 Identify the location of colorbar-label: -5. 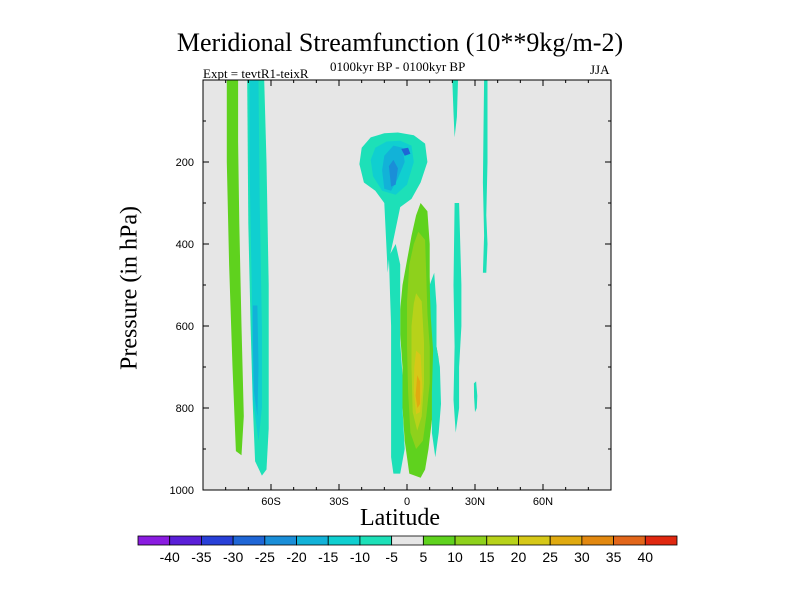
(391, 557).